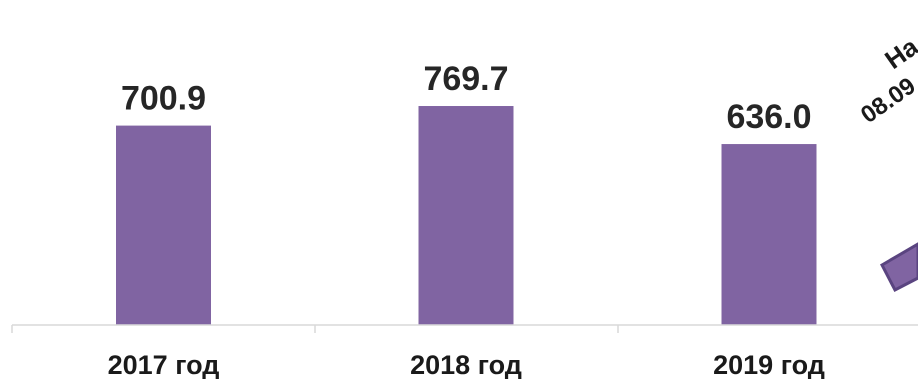  What do you see at coordinates (887, 100) in the screenshot?
I see `callout-text-line2: 08.09` at bounding box center [887, 100].